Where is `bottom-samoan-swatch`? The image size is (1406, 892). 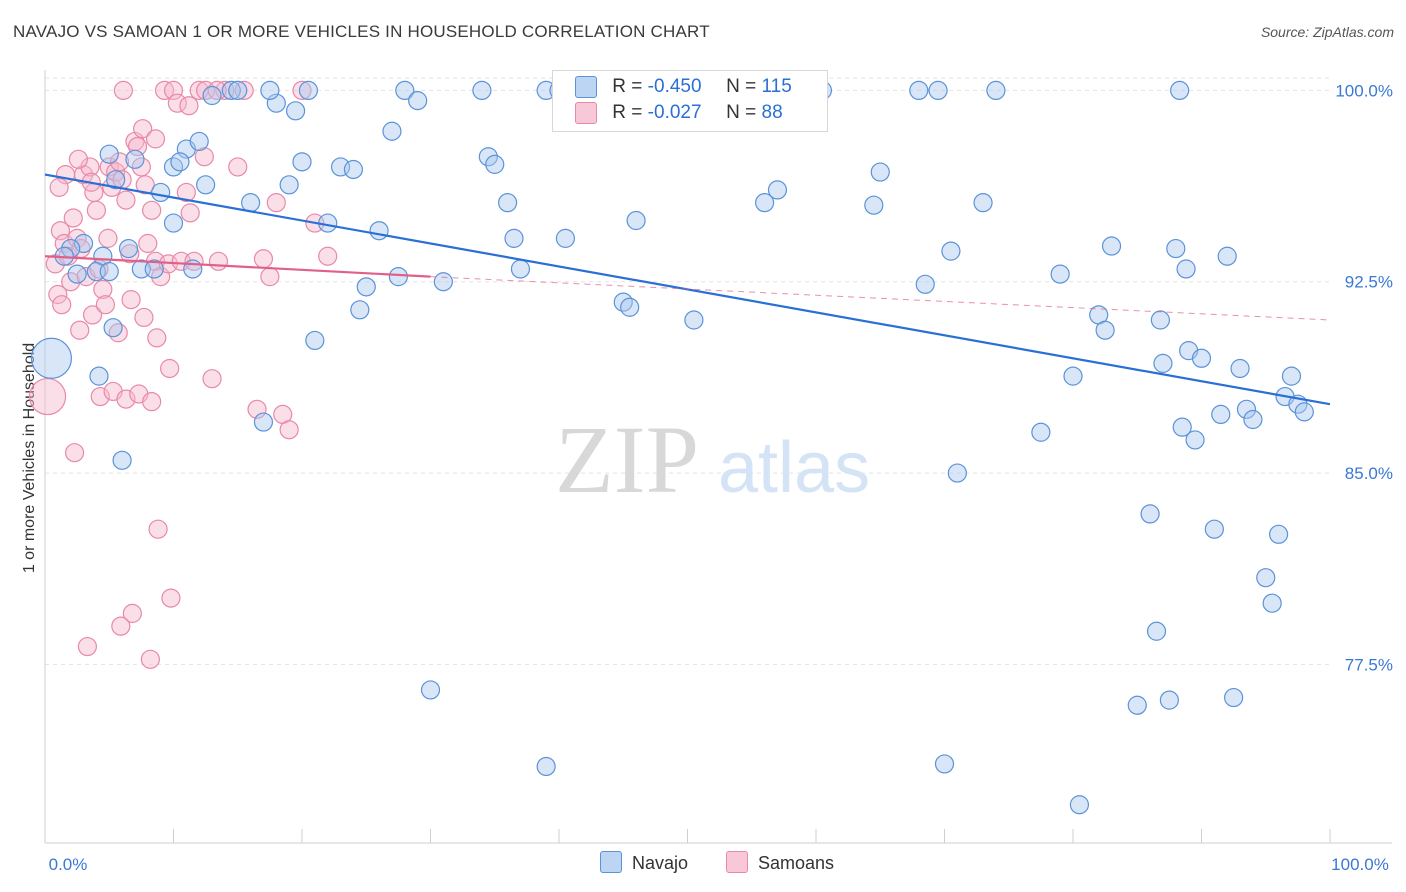 bottom-samoan-swatch is located at coordinates (737, 862).